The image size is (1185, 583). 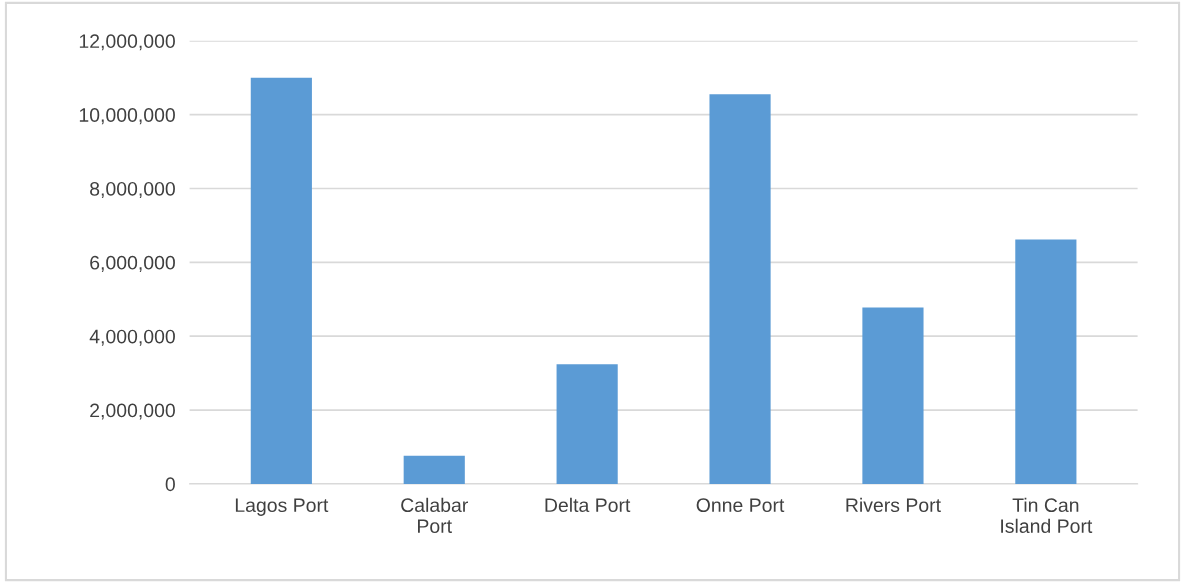 I want to click on x-tick-label: Lagos Port, so click(x=282, y=507).